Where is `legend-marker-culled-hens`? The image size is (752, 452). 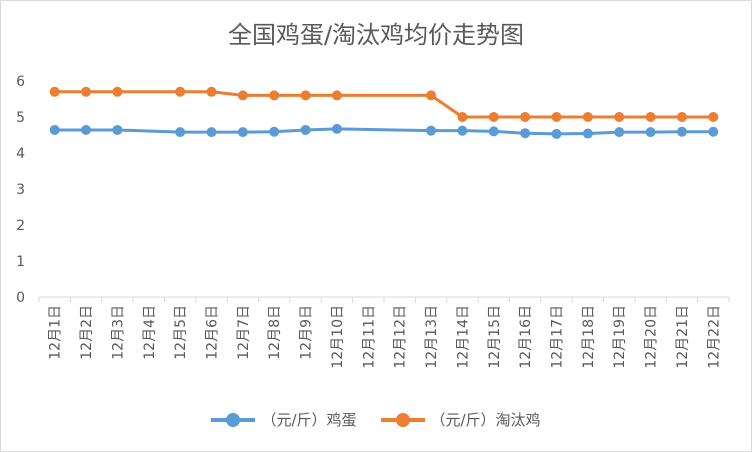
legend-marker-culled-hens is located at coordinates (402, 419).